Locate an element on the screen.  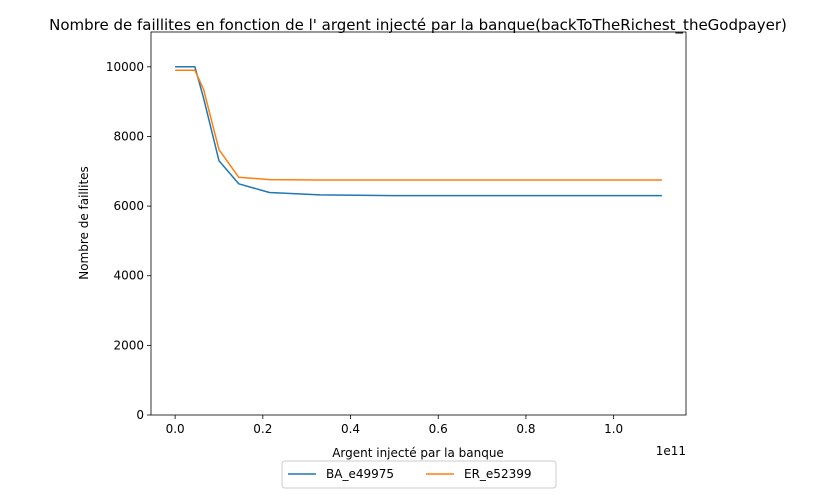
y-tick-label: 10000 is located at coordinates (125, 67).